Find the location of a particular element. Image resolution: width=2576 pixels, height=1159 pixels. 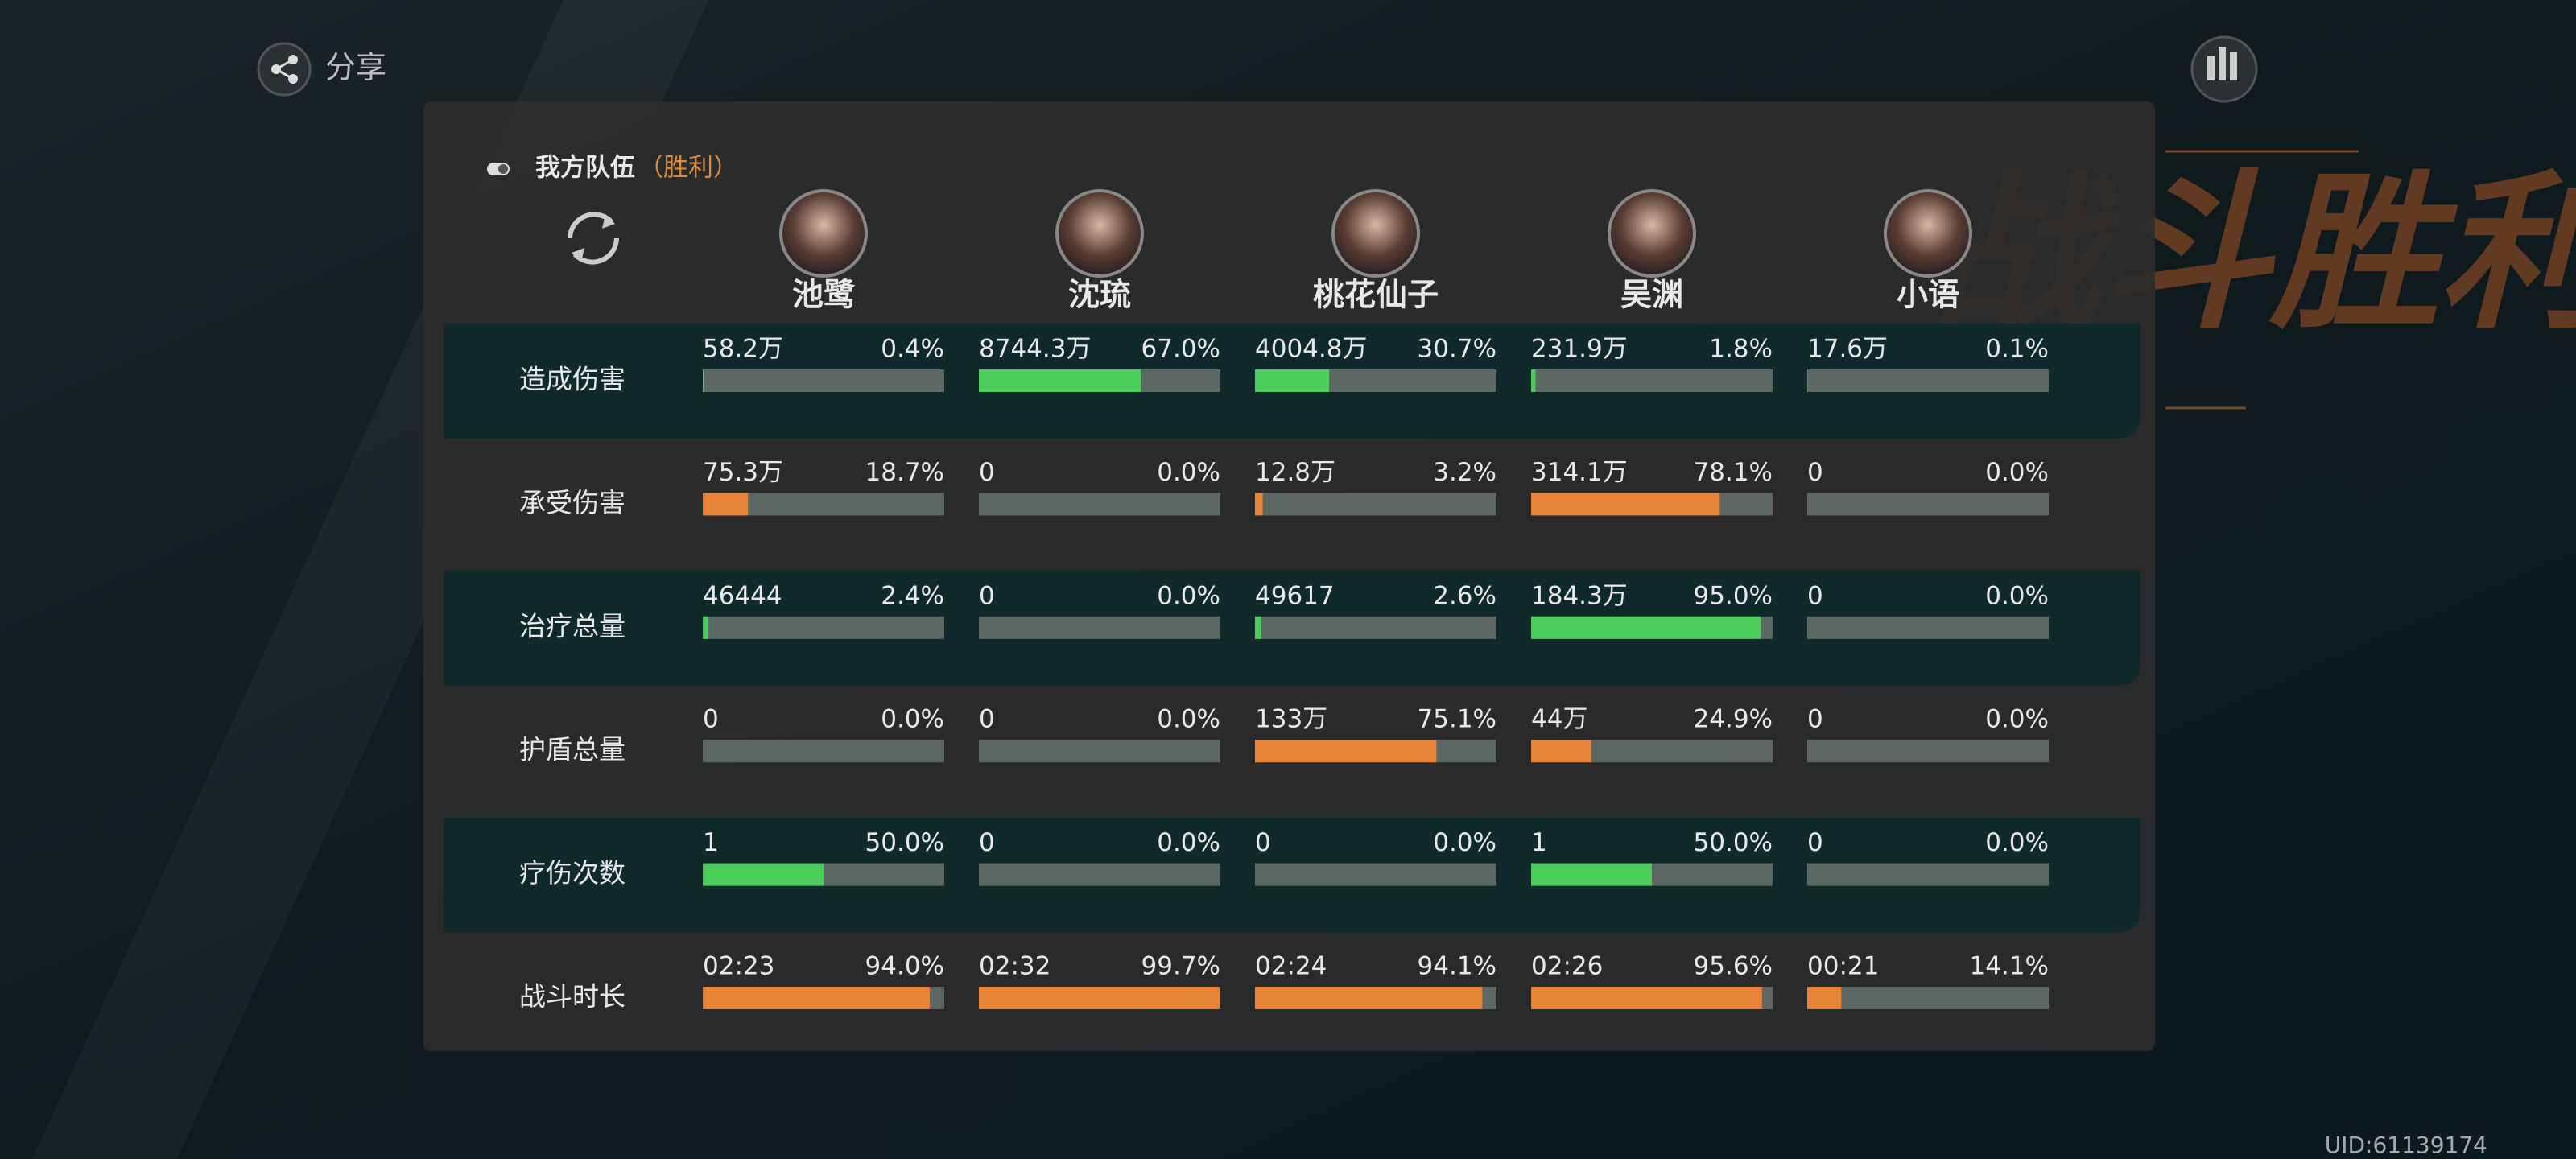

cell-share: 99.7% is located at coordinates (1180, 966).